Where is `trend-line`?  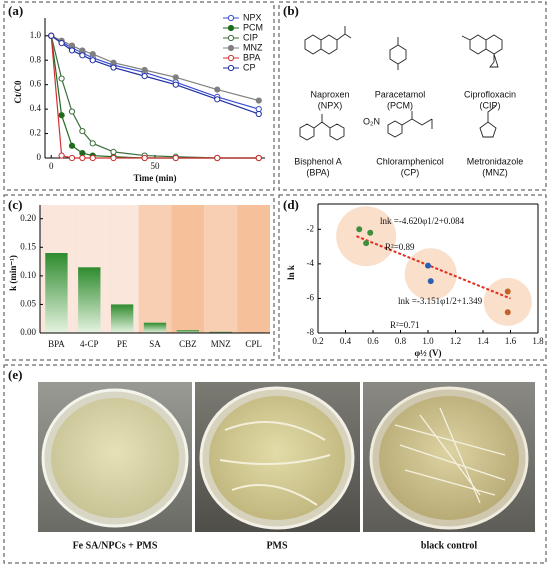 trend-line is located at coordinates (433, 267).